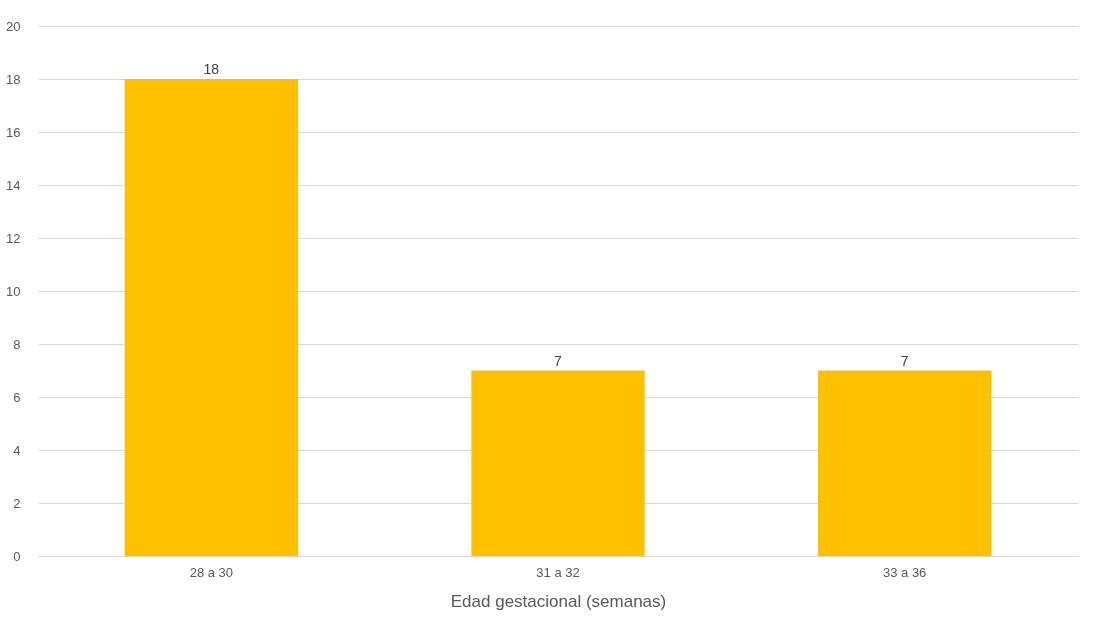 The width and height of the screenshot is (1101, 643). What do you see at coordinates (211, 69) in the screenshot?
I see `data-label: 18` at bounding box center [211, 69].